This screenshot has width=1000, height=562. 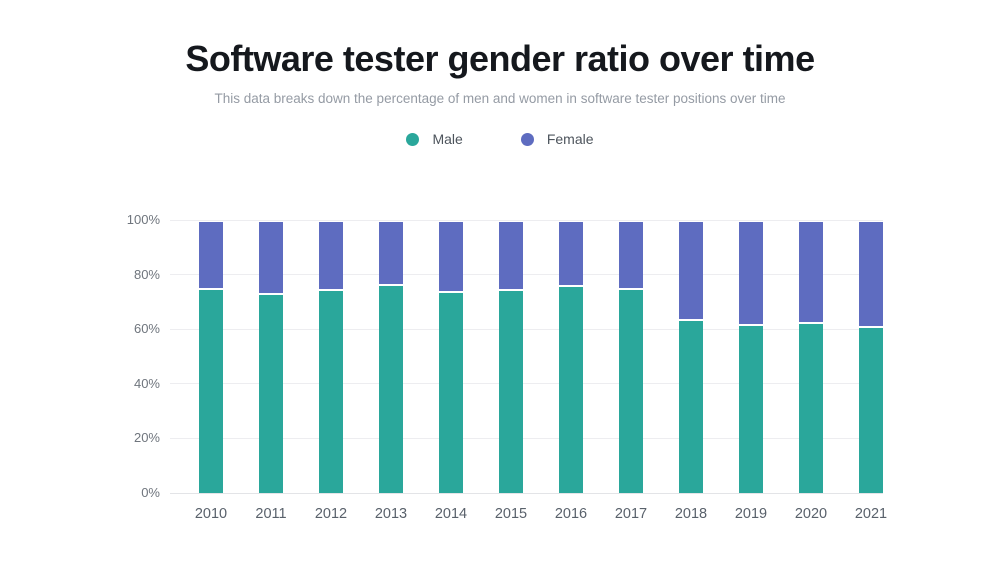 I want to click on bar-stack-2017, so click(x=631, y=357).